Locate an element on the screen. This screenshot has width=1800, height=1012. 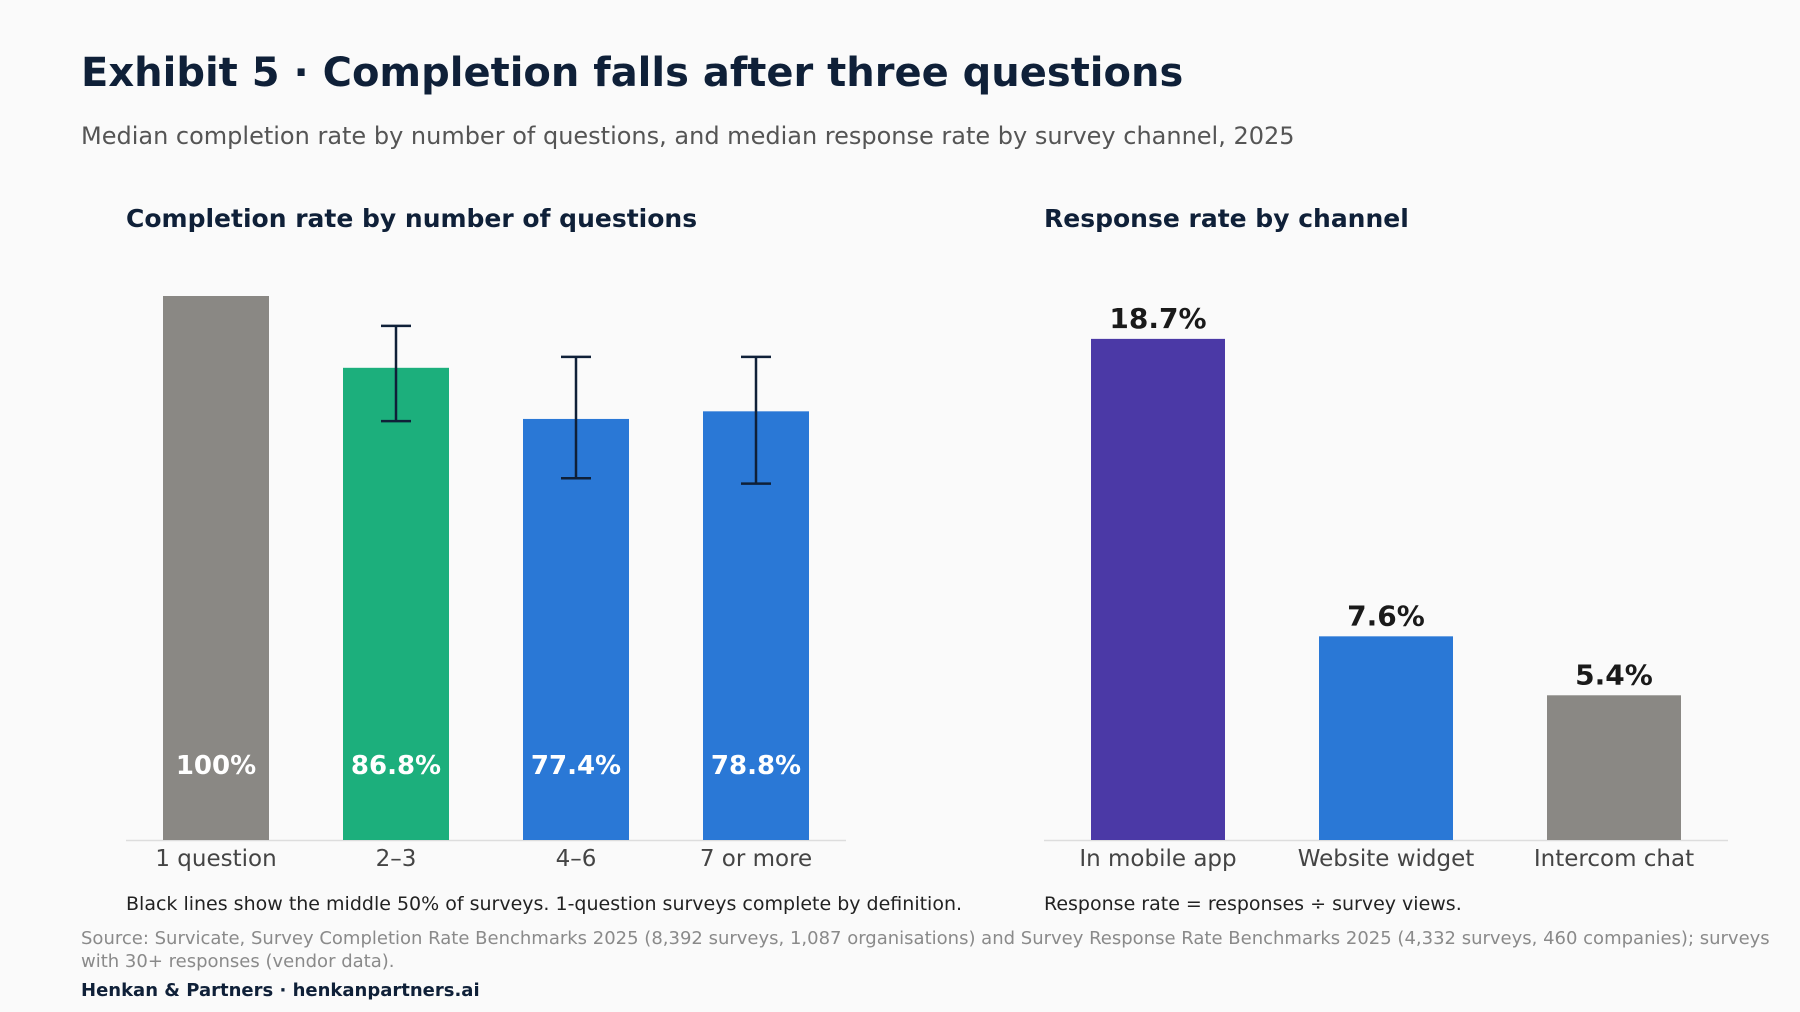
completion-value-label: 78.8% is located at coordinates (756, 766).